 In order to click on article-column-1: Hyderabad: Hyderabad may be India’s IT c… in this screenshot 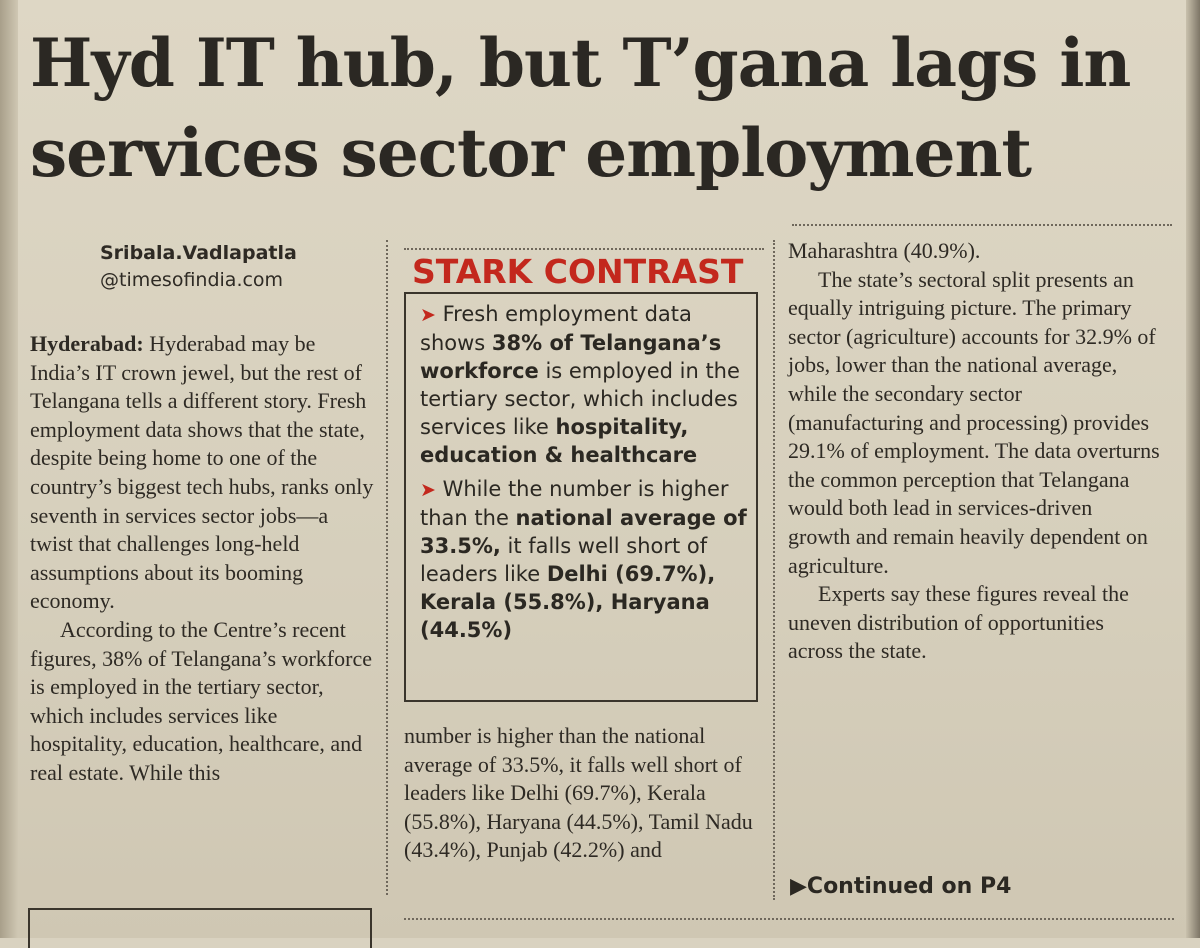, I will do `click(202, 559)`.